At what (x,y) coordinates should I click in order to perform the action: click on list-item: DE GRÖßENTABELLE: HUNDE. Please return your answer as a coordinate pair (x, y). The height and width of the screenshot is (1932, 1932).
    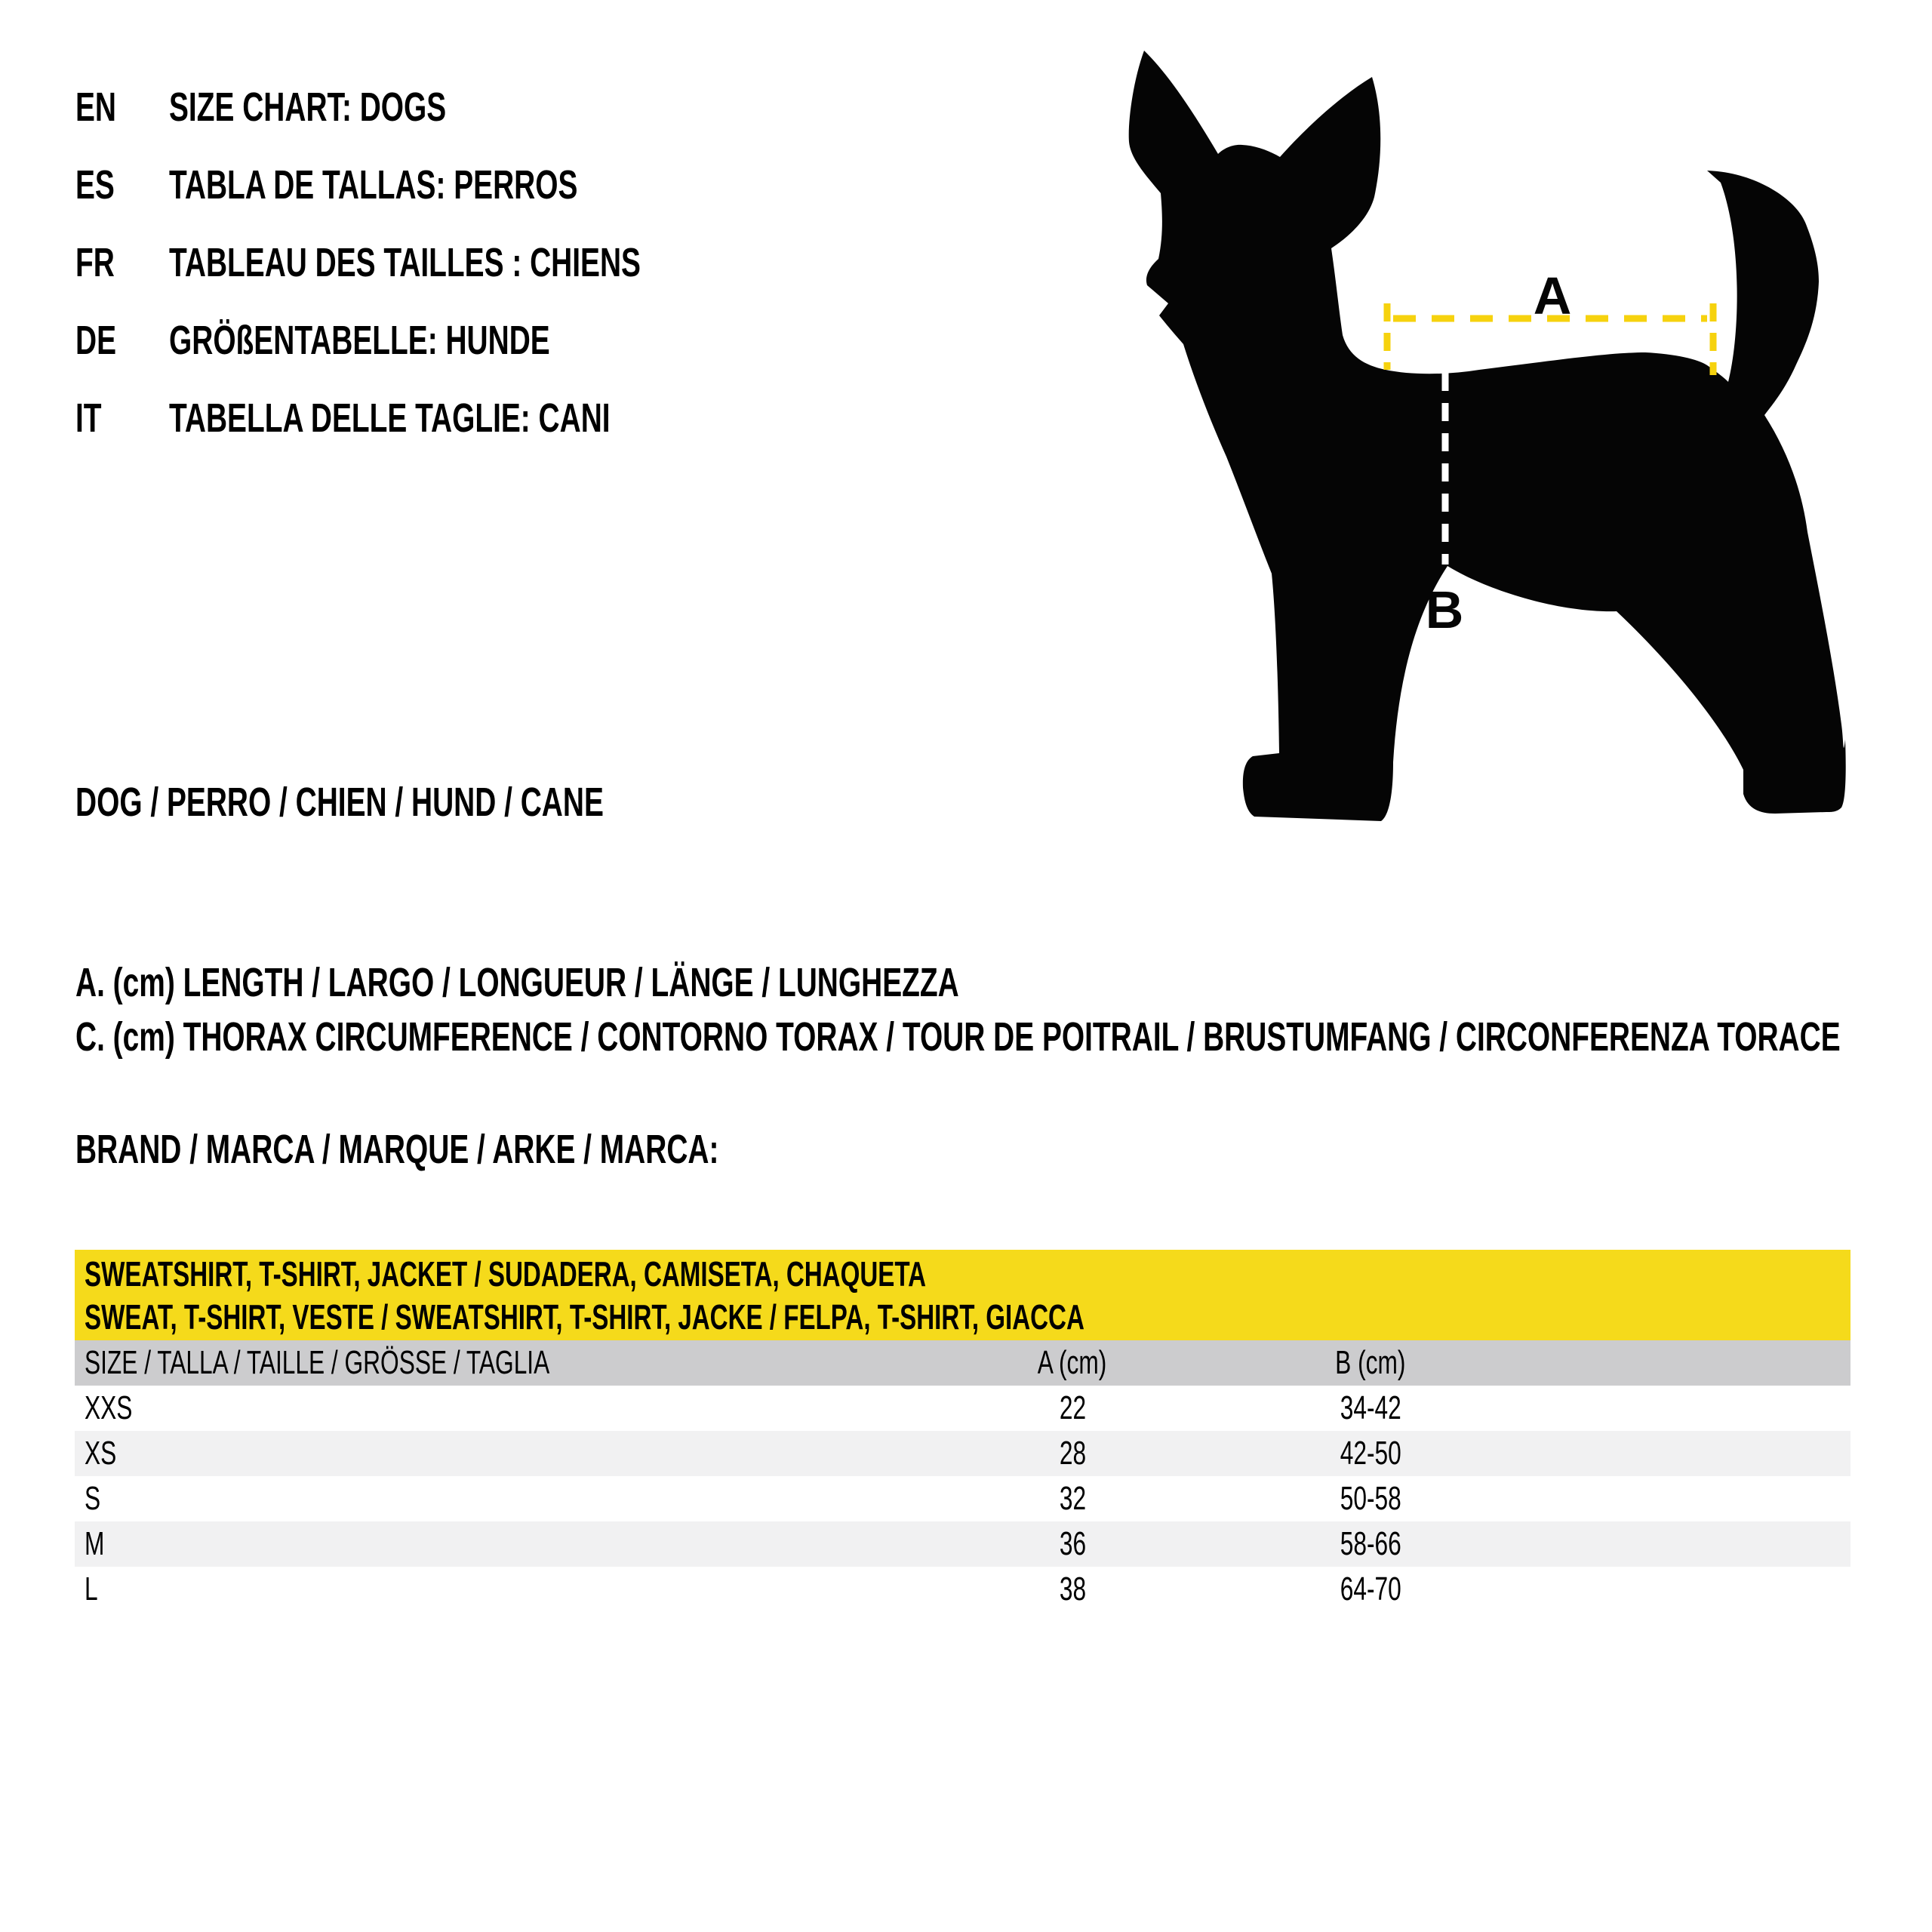
    Looking at the image, I should click on (449, 340).